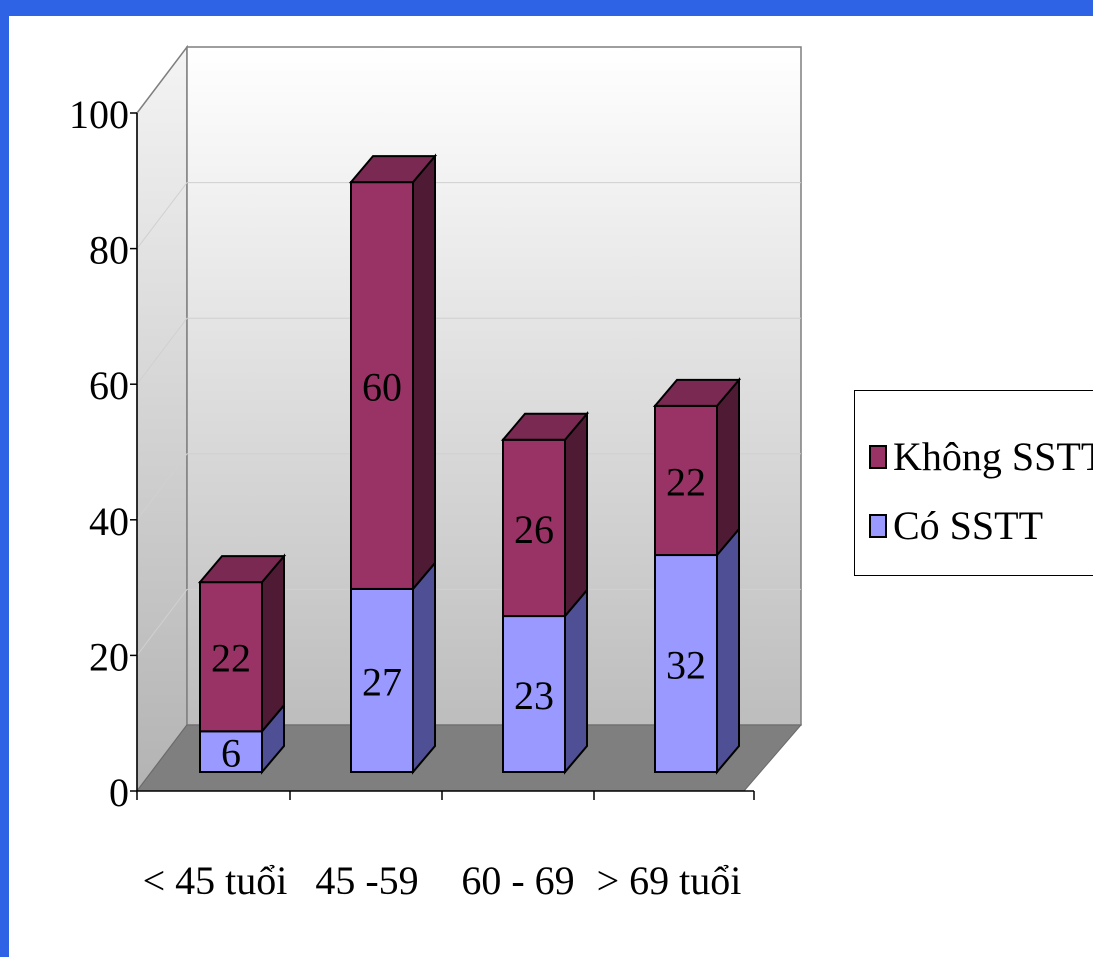 The image size is (1093, 957). Describe the element at coordinates (669, 880) in the screenshot. I see `x-tick-label: > 69 tuổi` at that location.